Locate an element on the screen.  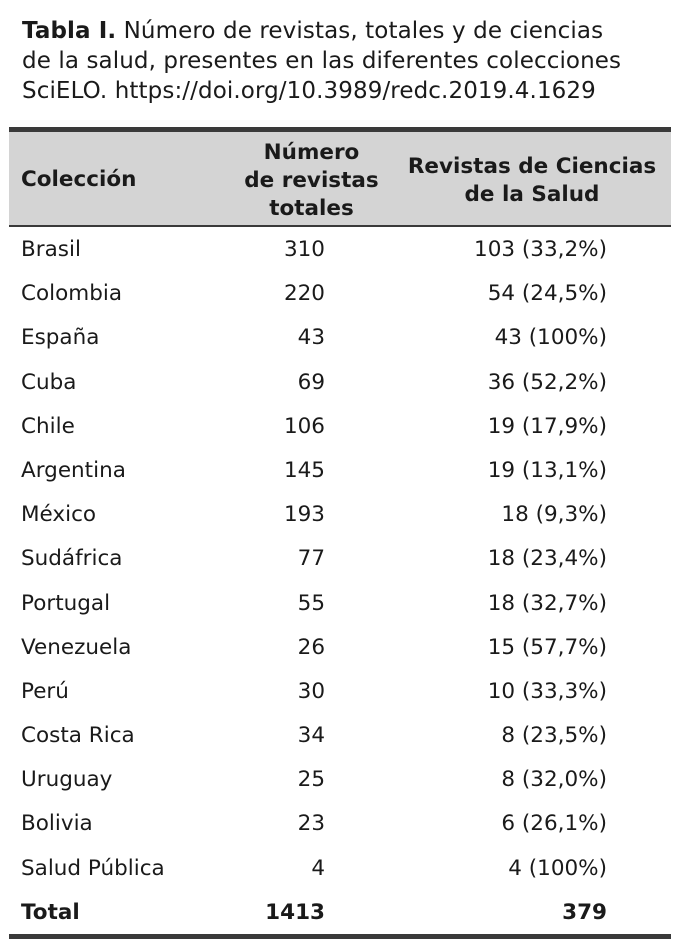
cell-total-revistas: 1413 is located at coordinates (295, 912).